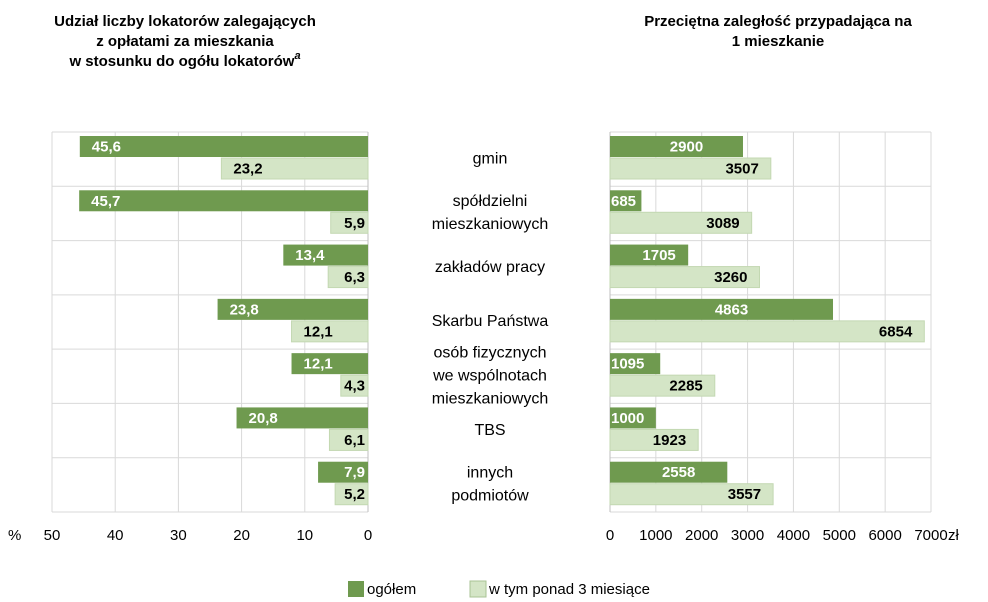 The width and height of the screenshot is (988, 602). Describe the element at coordinates (304, 535) in the screenshot. I see `x-tick-label: 10` at that location.